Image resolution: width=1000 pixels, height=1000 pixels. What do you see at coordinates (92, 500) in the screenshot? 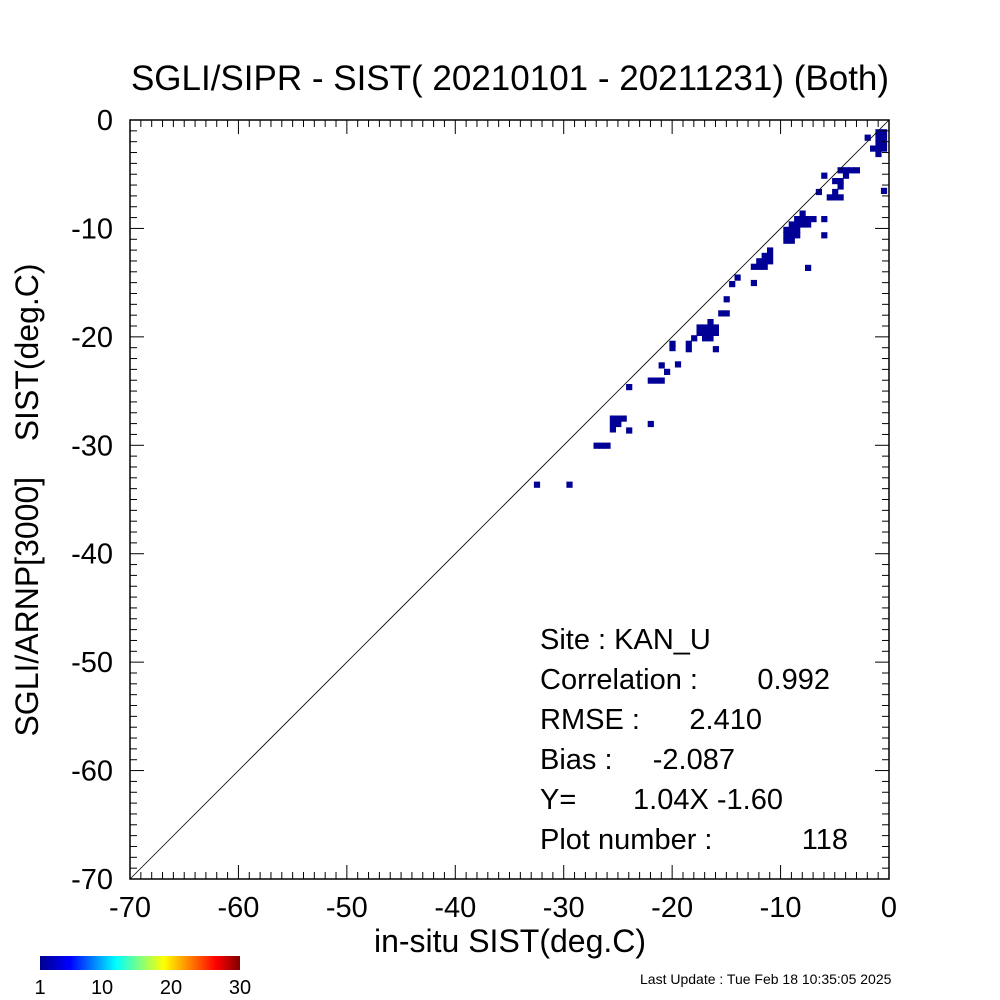
I see `y-tick-labels: -70 -60 -50 -40 -30 -20 -10 0` at bounding box center [92, 500].